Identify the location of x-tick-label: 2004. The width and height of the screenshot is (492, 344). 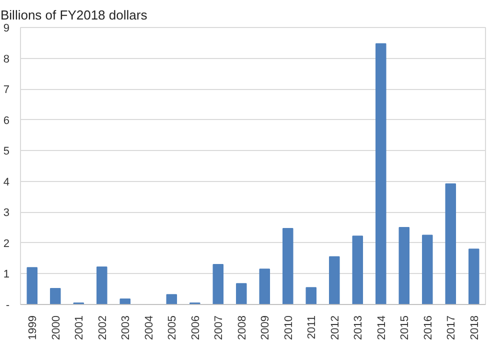
(149, 327).